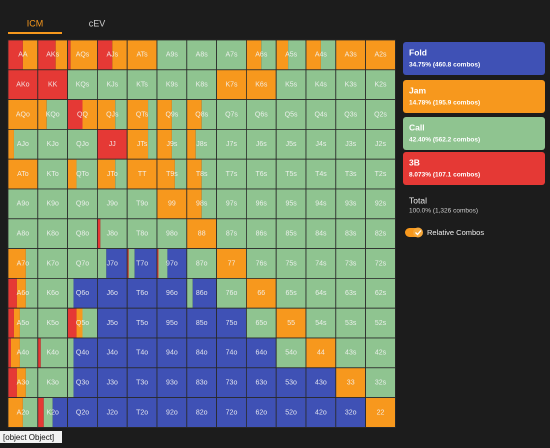 The height and width of the screenshot is (448, 550). I want to click on hand-cell: 52s, so click(380, 323).